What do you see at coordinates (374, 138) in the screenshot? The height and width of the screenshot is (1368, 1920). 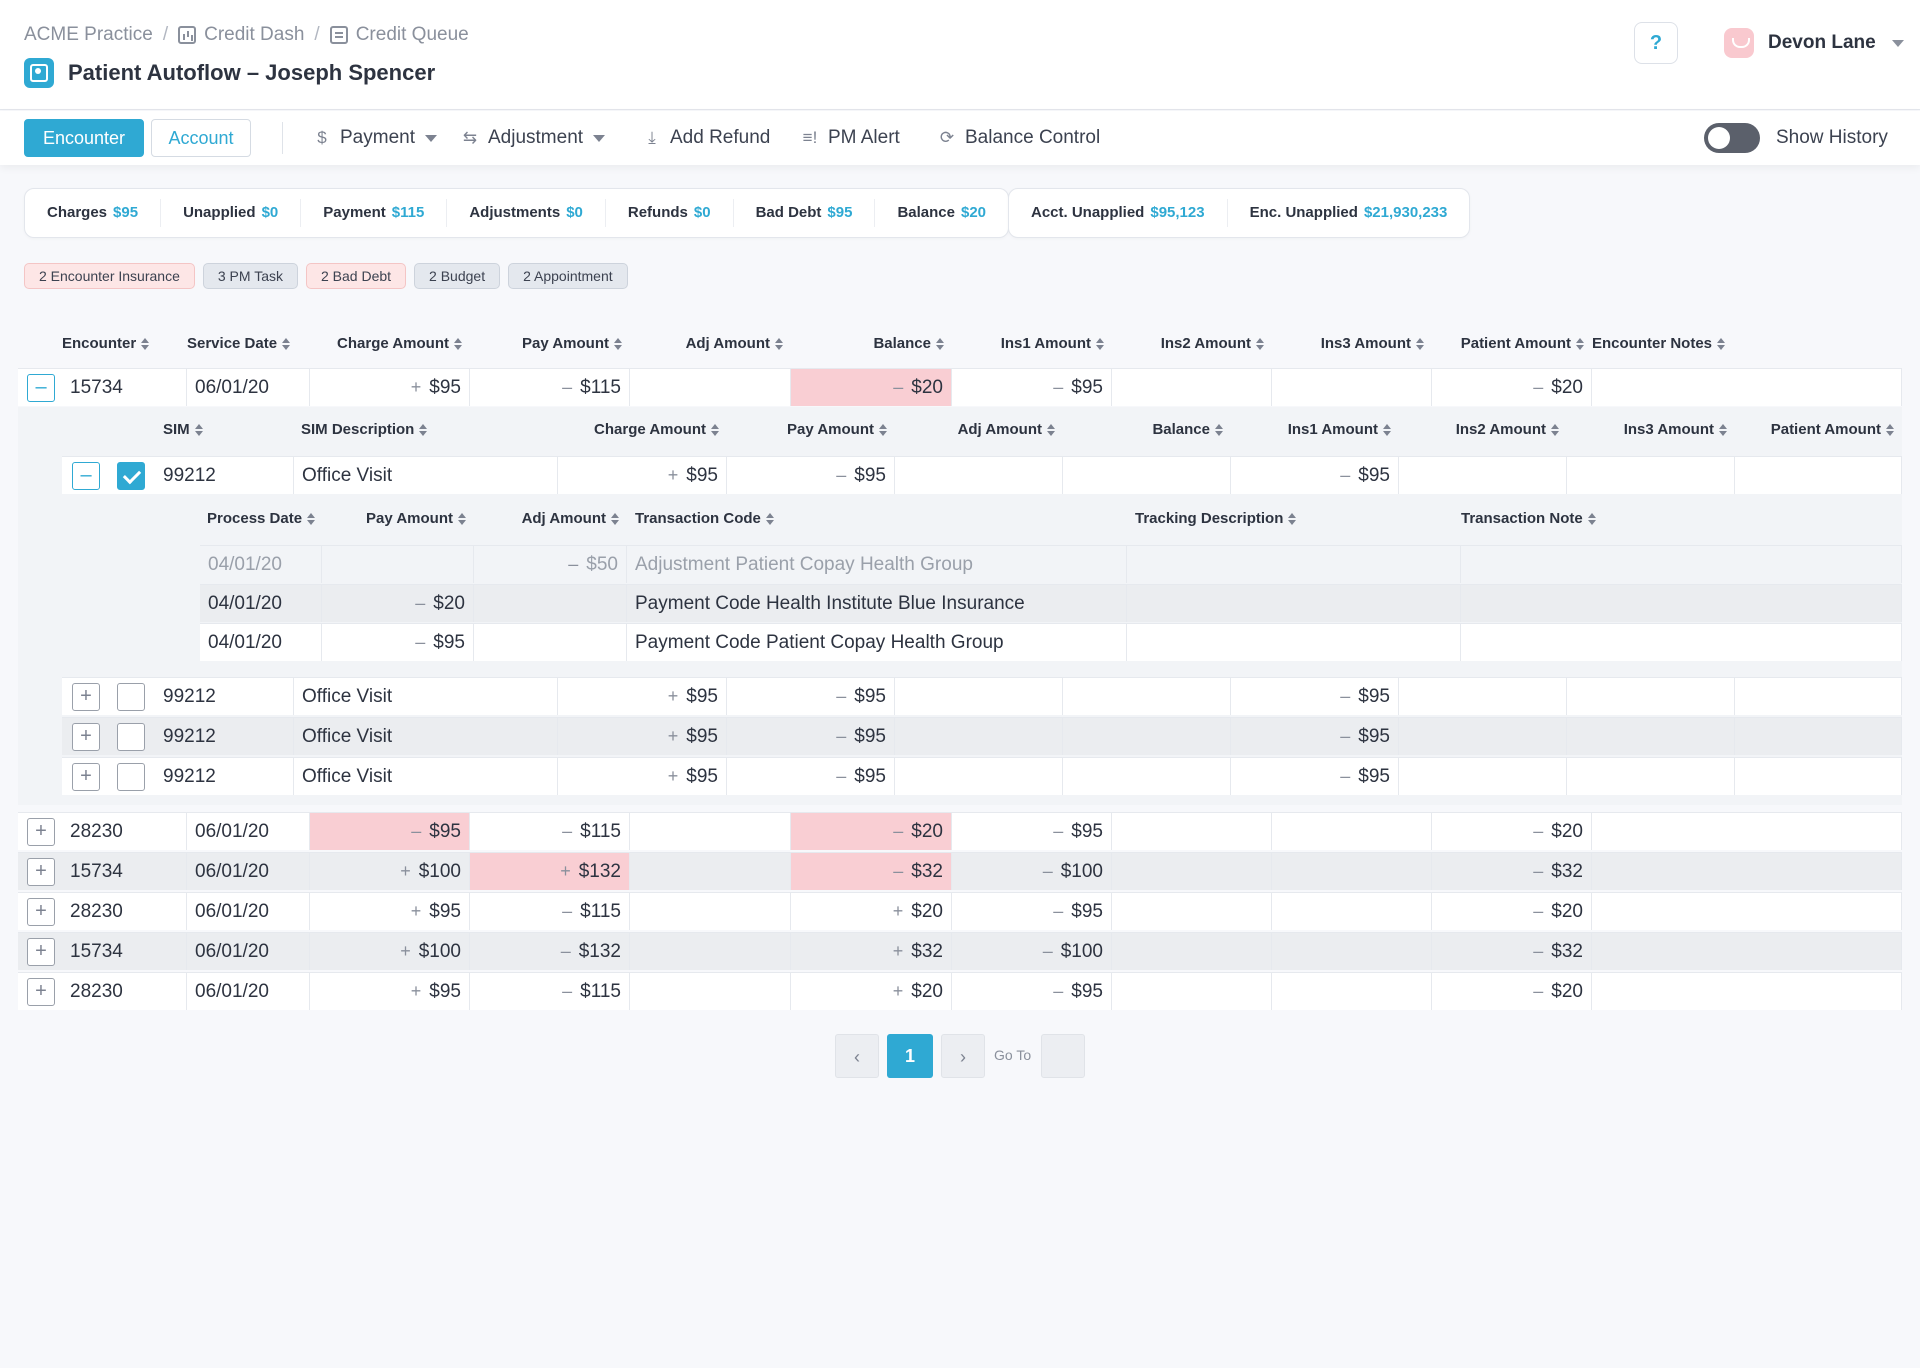 I see `payment-menu-button: $ Payment` at bounding box center [374, 138].